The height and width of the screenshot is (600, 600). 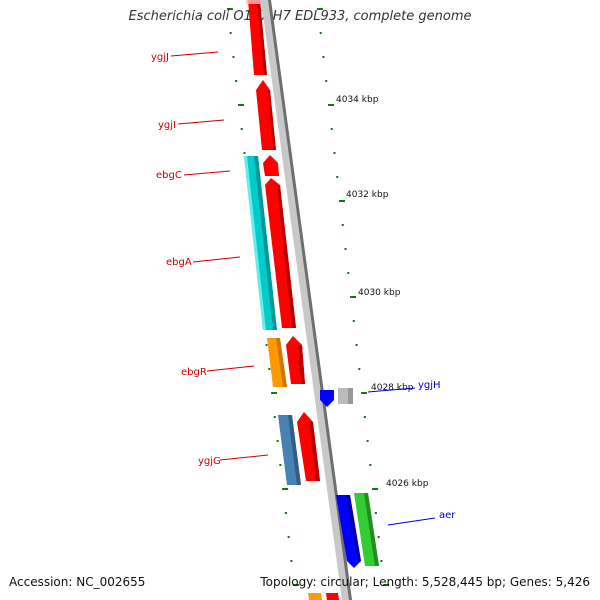 I want to click on feature-ebgA, so click(x=280, y=253).